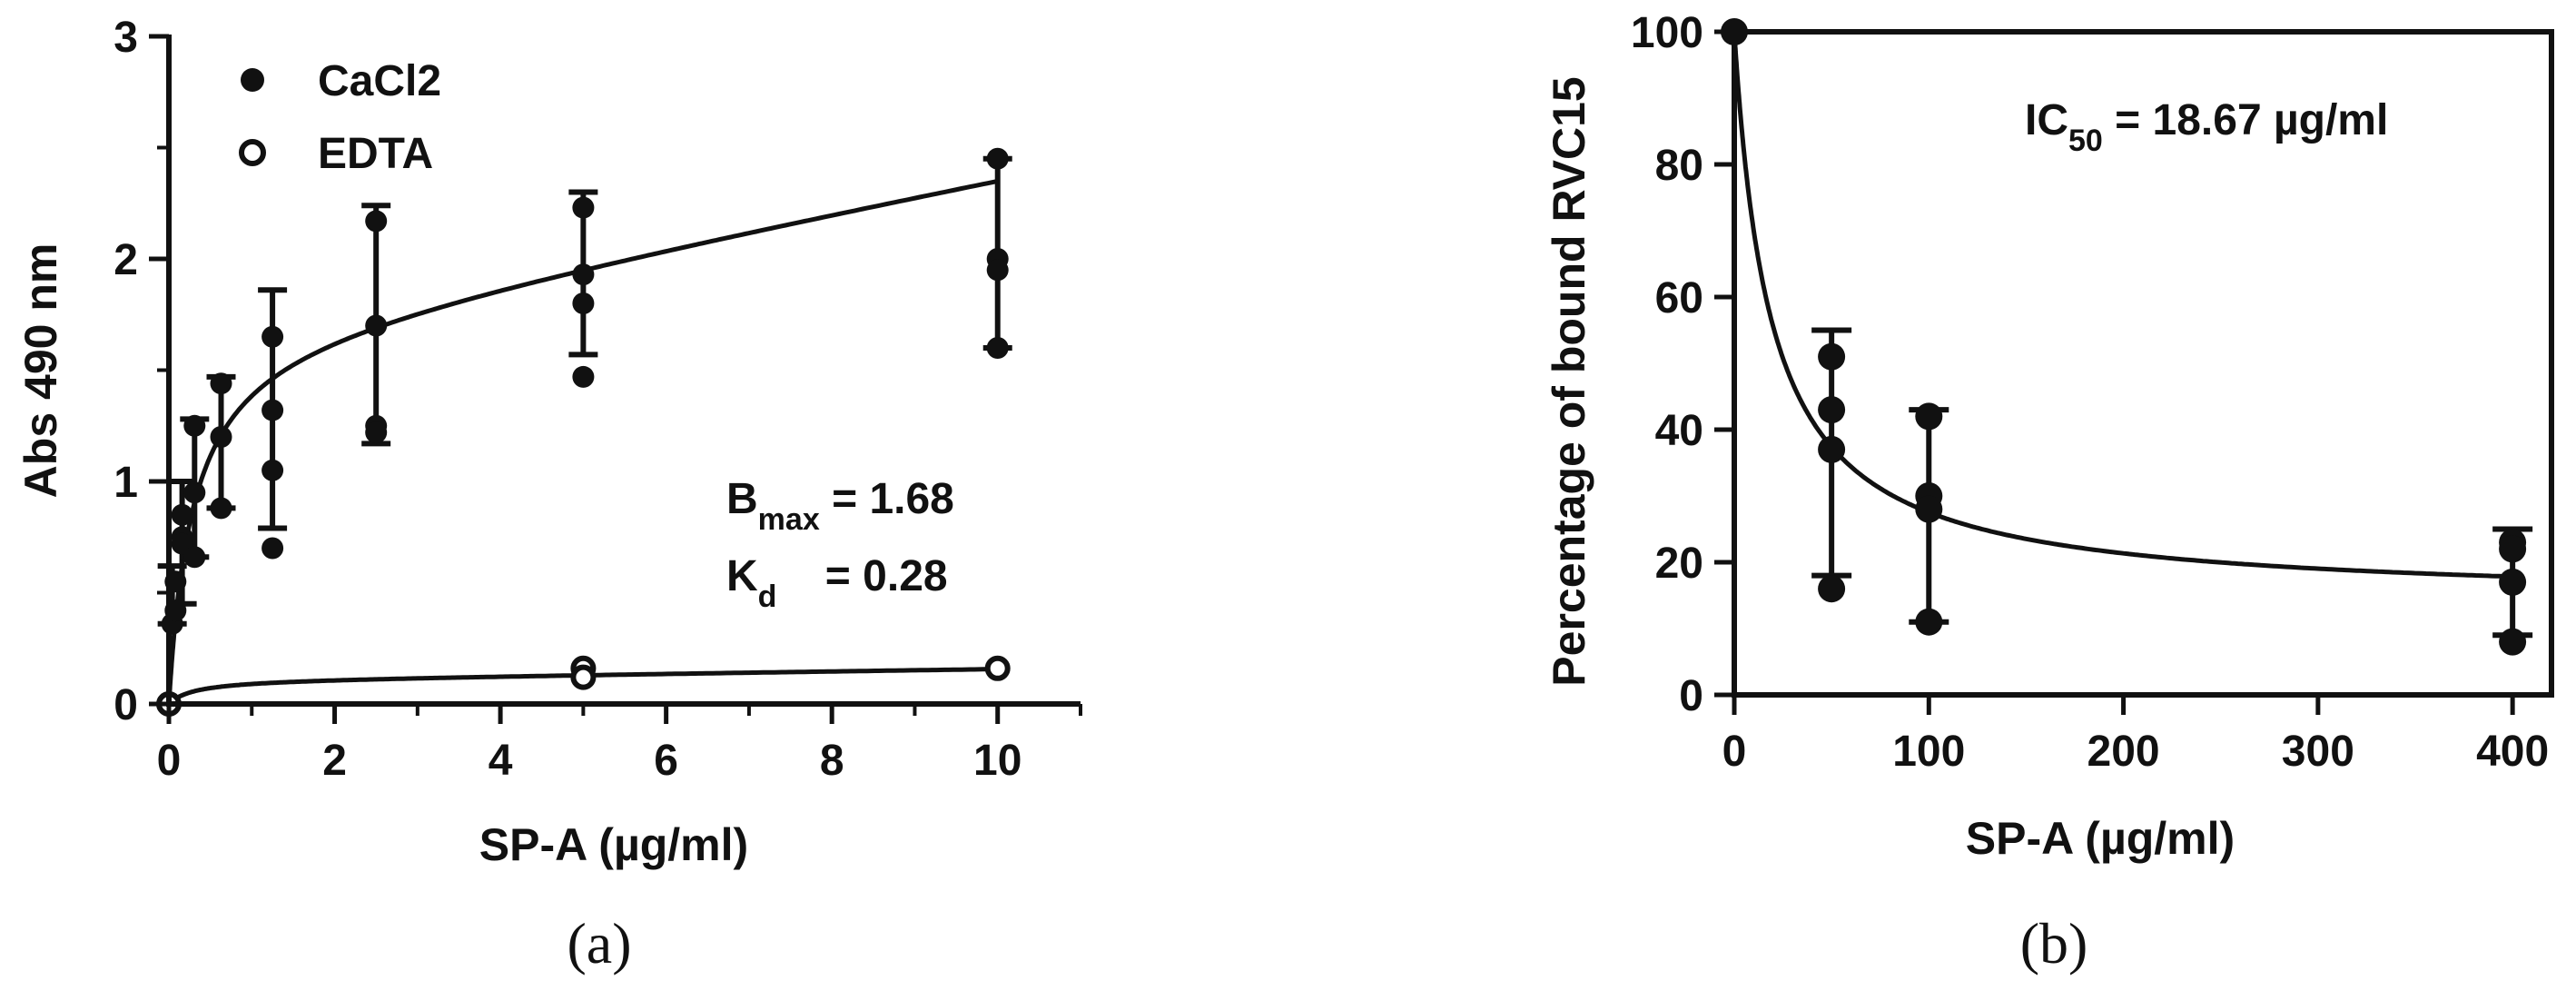 The width and height of the screenshot is (2576, 991). I want to click on chart-a-x-tick-label: 0, so click(169, 761).